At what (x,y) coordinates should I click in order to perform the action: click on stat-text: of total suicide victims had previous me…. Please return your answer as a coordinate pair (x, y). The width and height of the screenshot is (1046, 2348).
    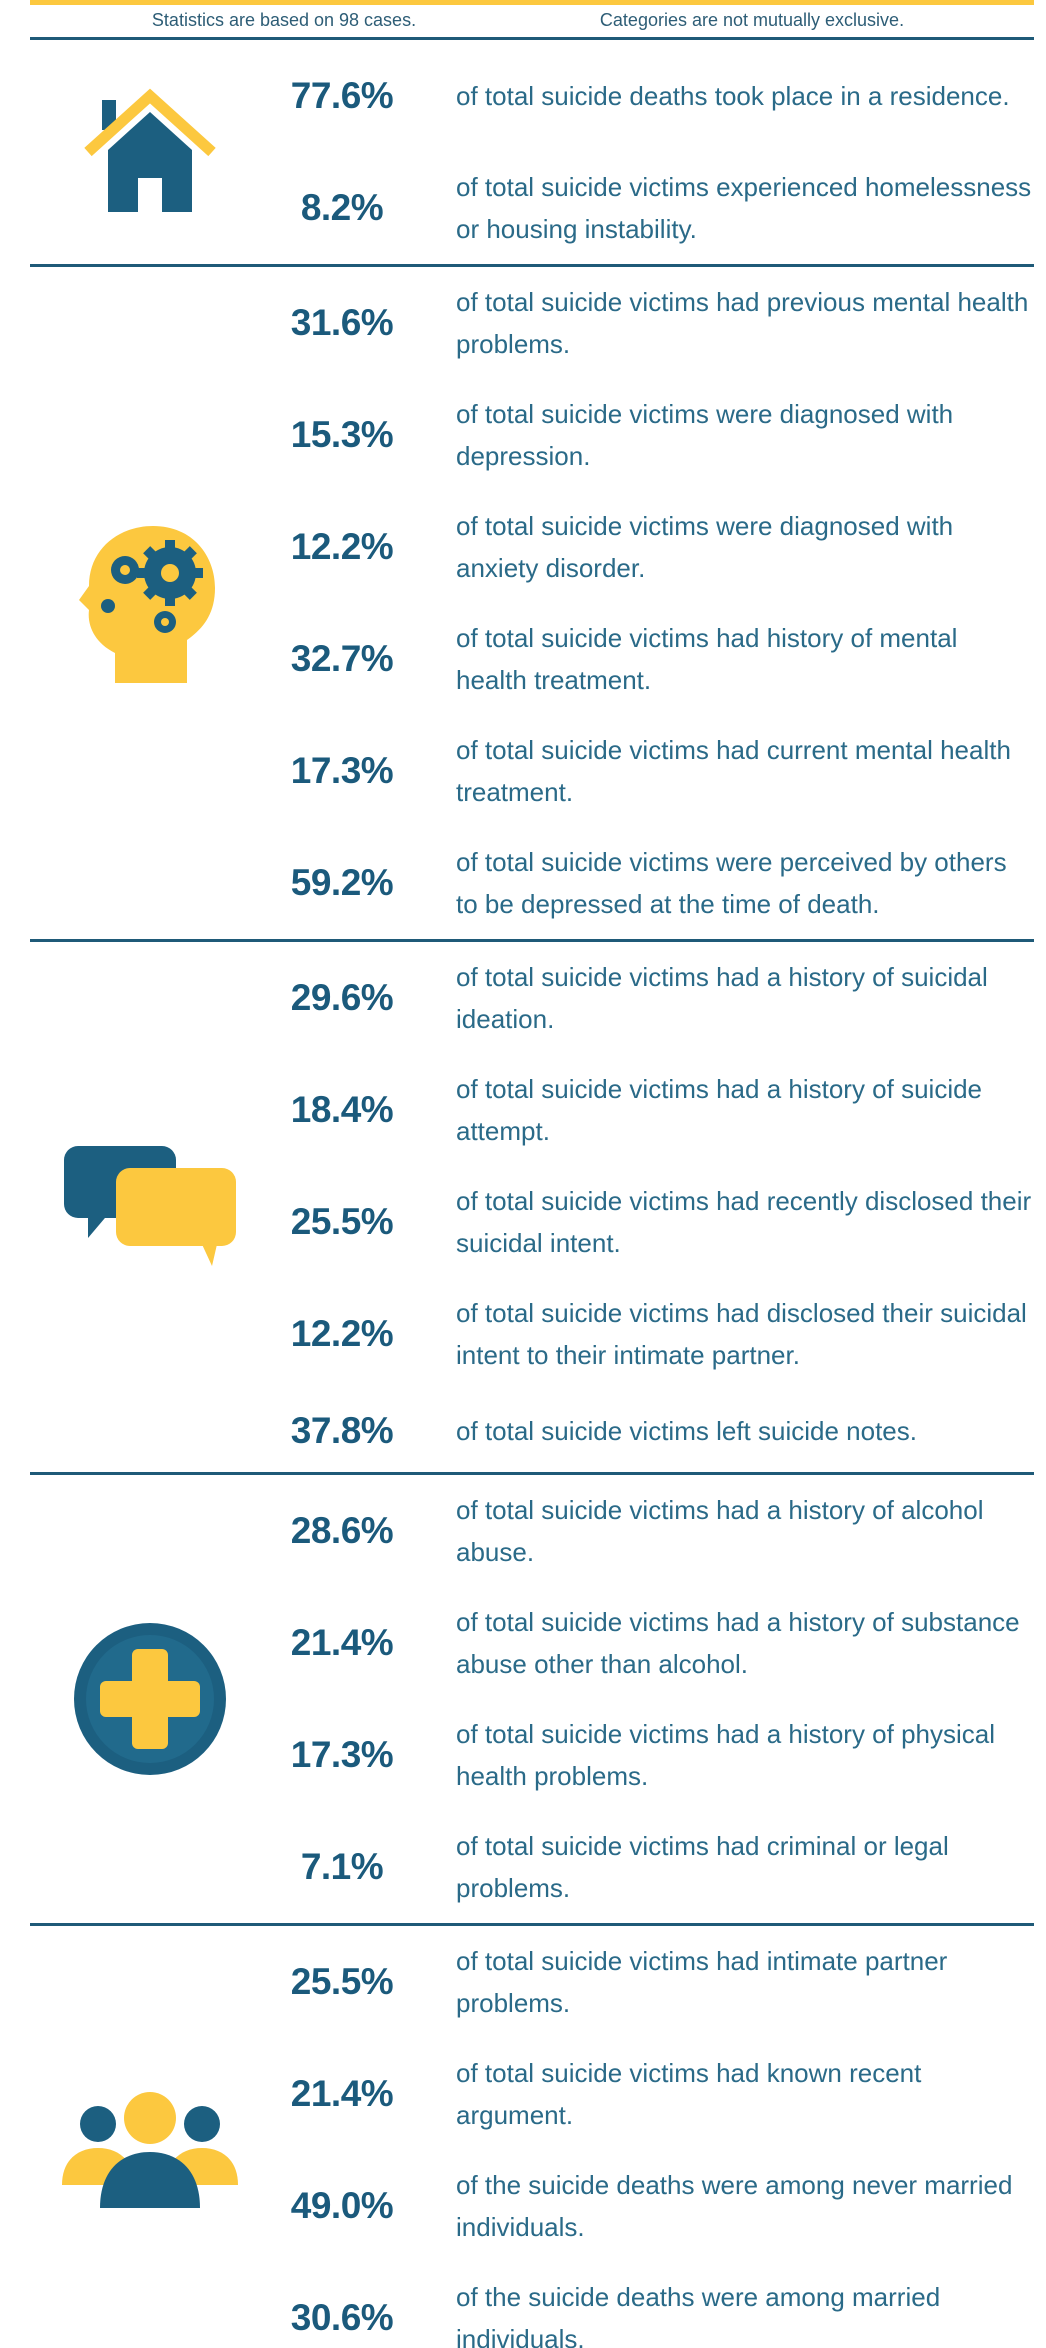
    Looking at the image, I should click on (742, 323).